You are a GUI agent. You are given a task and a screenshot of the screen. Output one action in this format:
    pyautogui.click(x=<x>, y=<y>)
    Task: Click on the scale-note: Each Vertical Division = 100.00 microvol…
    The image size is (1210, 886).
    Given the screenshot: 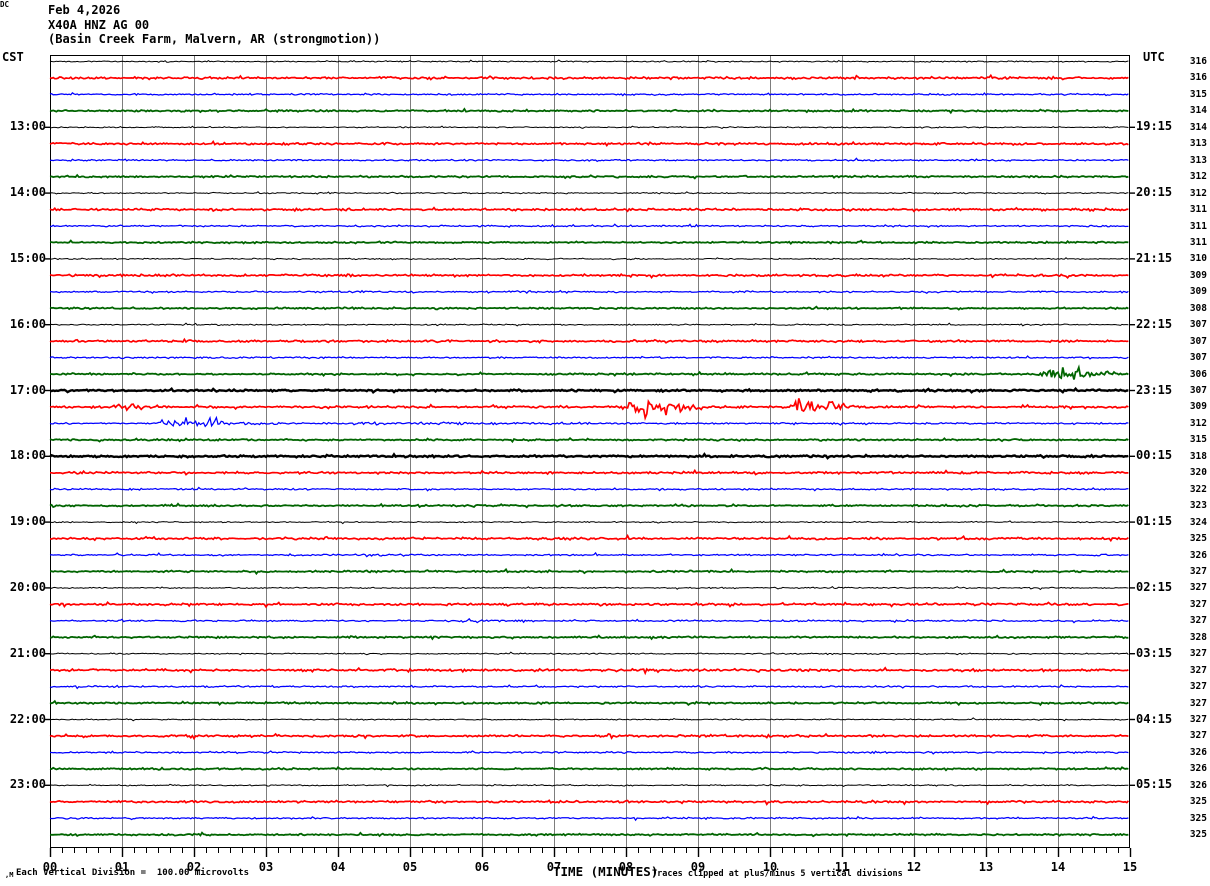 What is the action you would take?
    pyautogui.click(x=132, y=873)
    